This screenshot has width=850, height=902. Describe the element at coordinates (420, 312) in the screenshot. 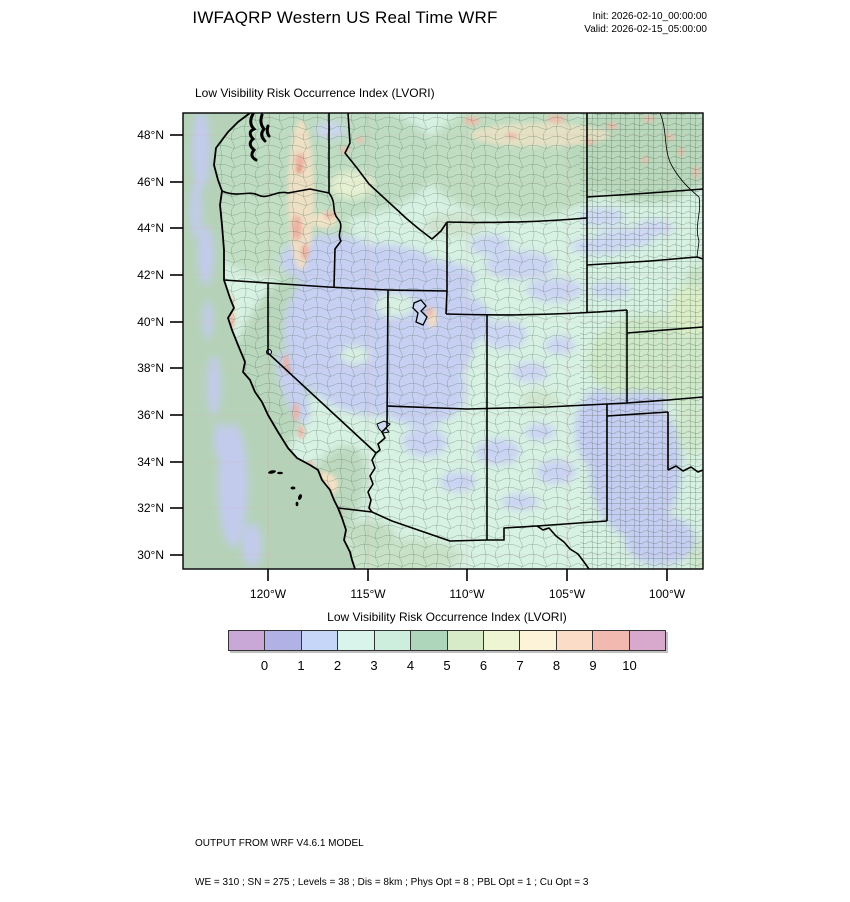

I see `great-salt-lake` at that location.